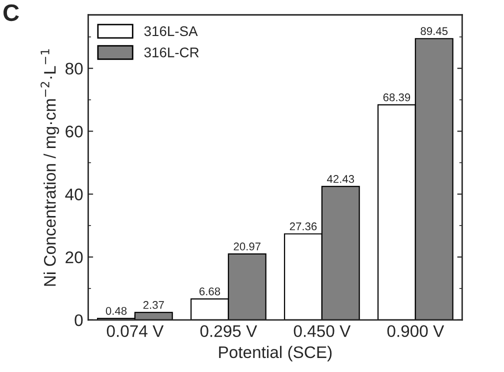  Describe the element at coordinates (50, 167) in the screenshot. I see `y-axis-title: Ni Concentration / mg·cm$^{−2}$·L$^{−1}$` at that location.